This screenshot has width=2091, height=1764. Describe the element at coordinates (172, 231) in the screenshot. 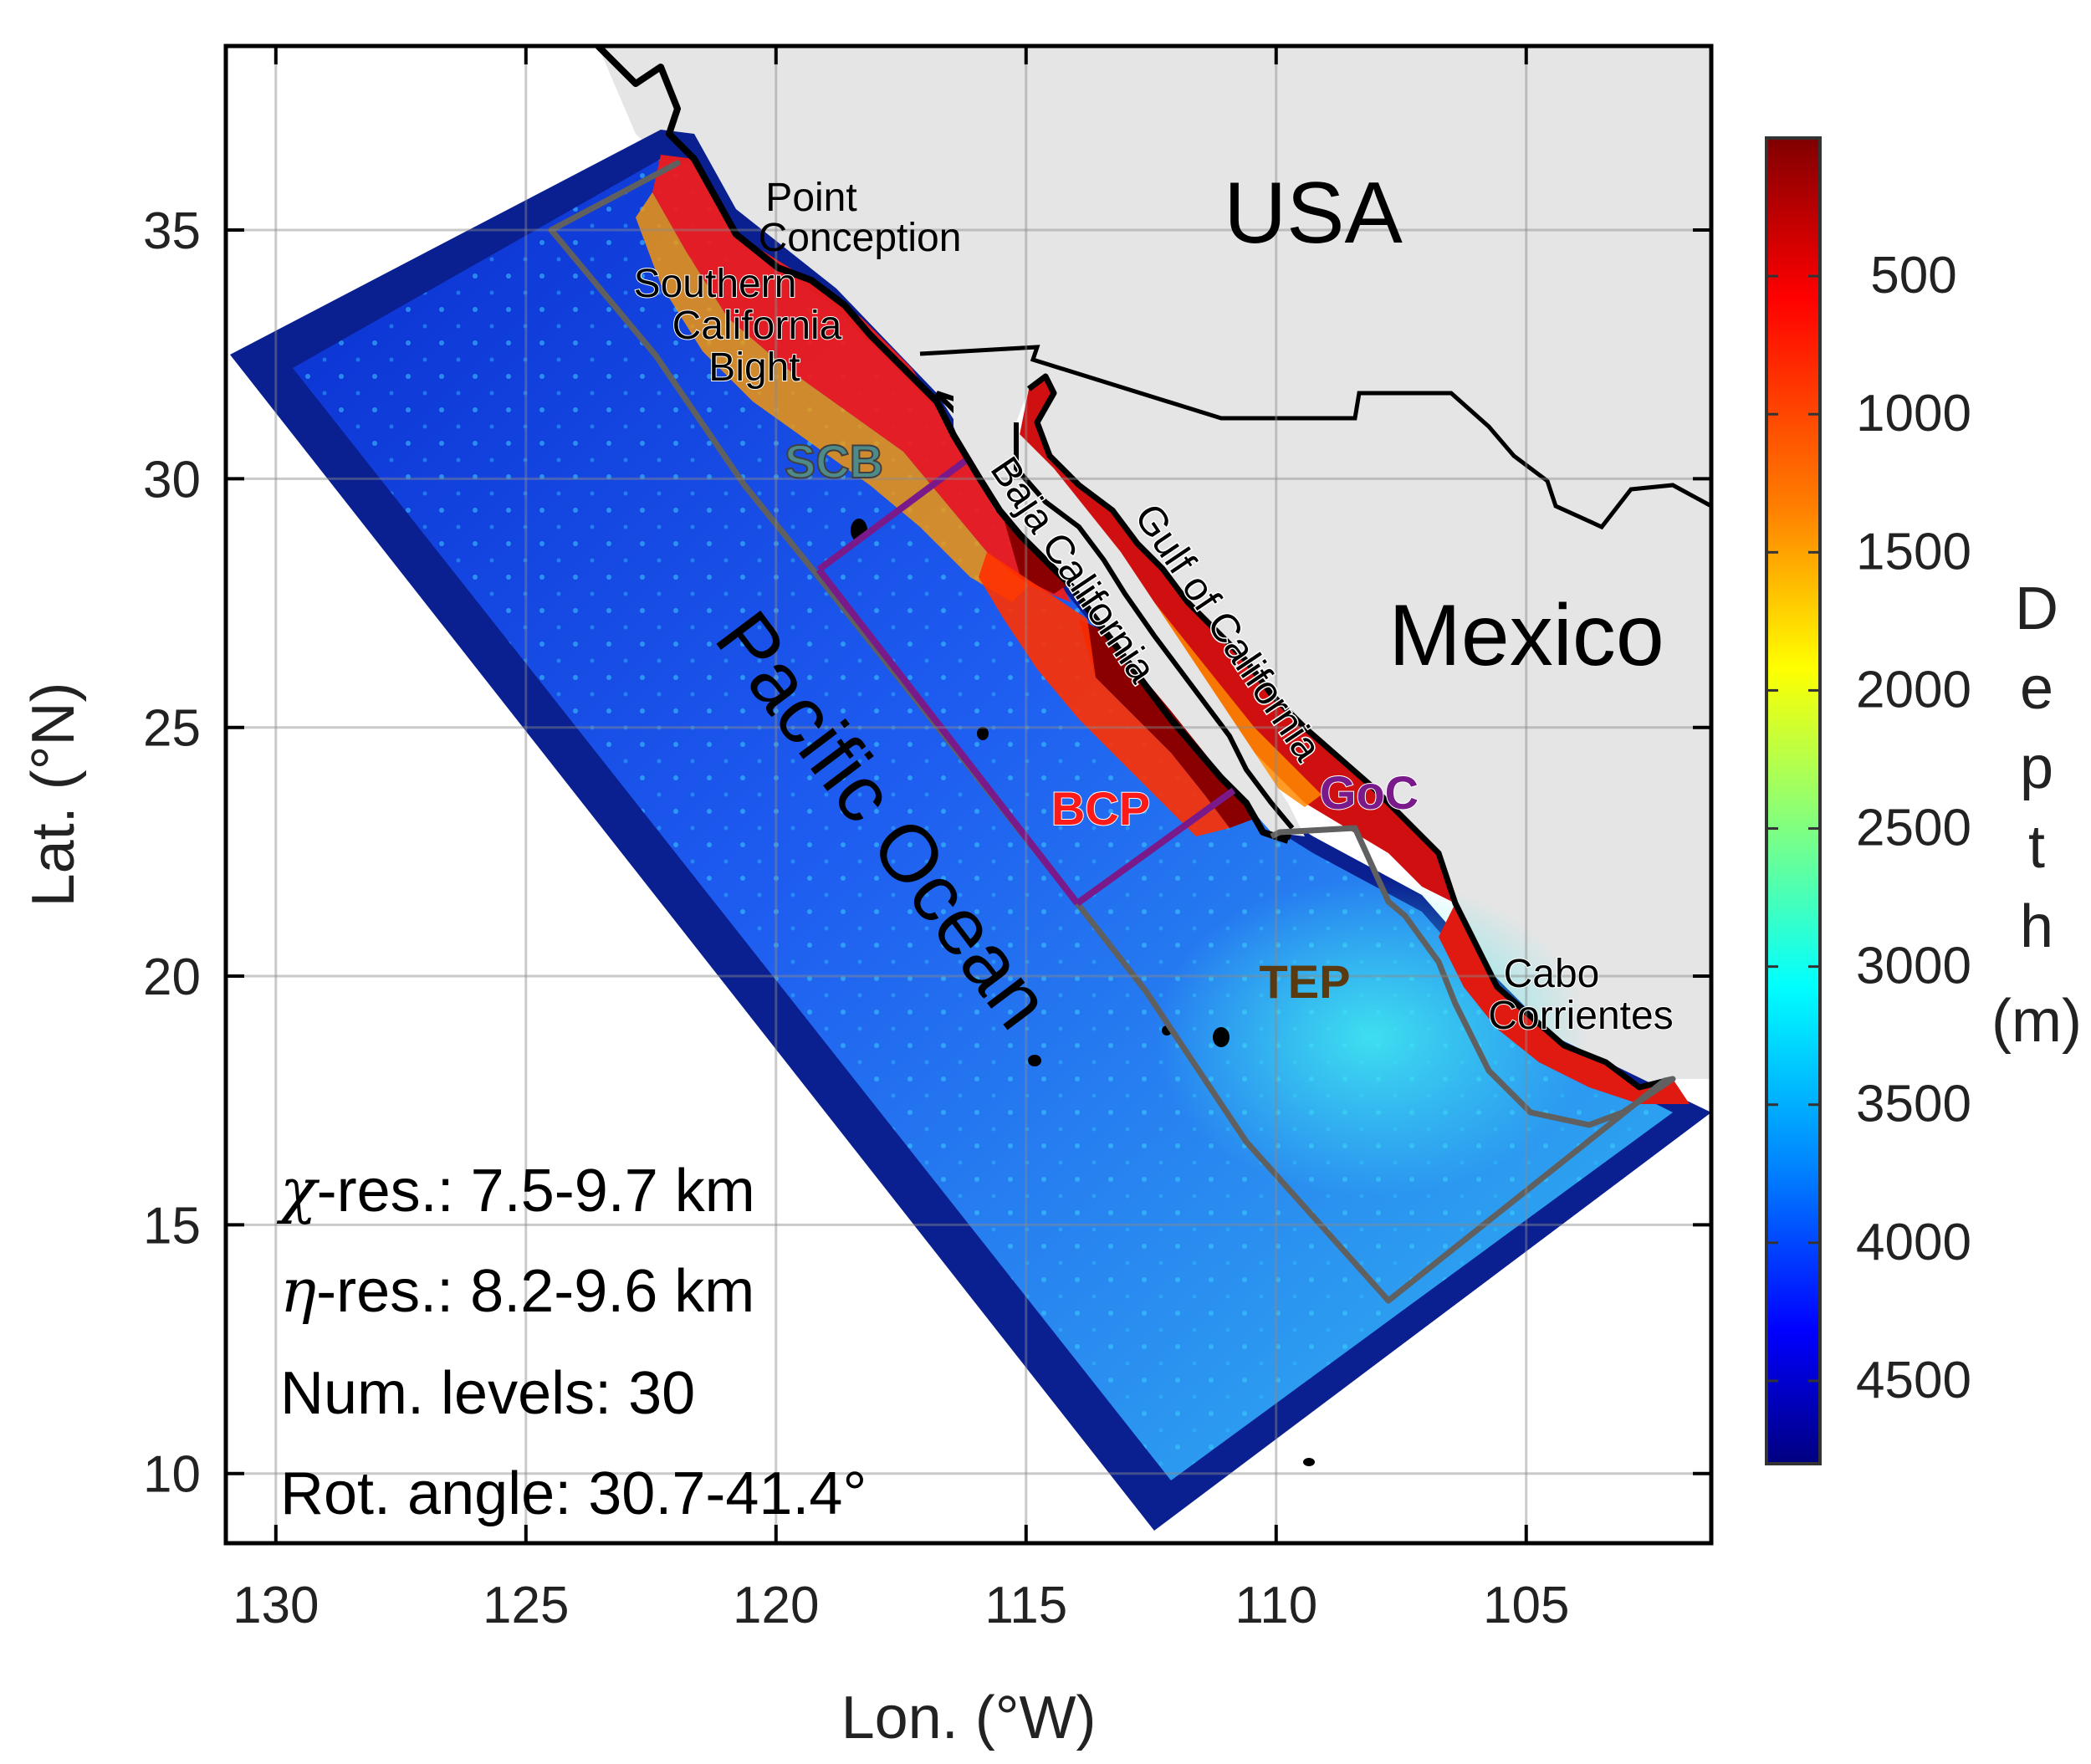

I see `lat-tick-label-35: 35` at that location.